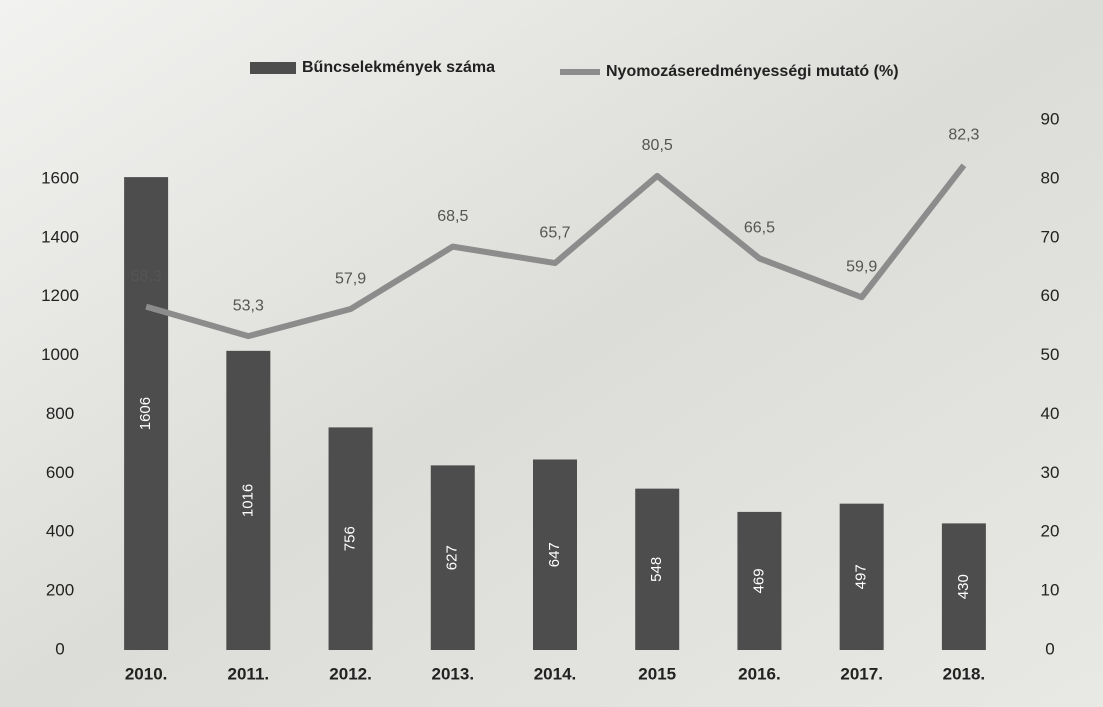  What do you see at coordinates (1050, 472) in the screenshot?
I see `y2-tick-label: 30` at bounding box center [1050, 472].